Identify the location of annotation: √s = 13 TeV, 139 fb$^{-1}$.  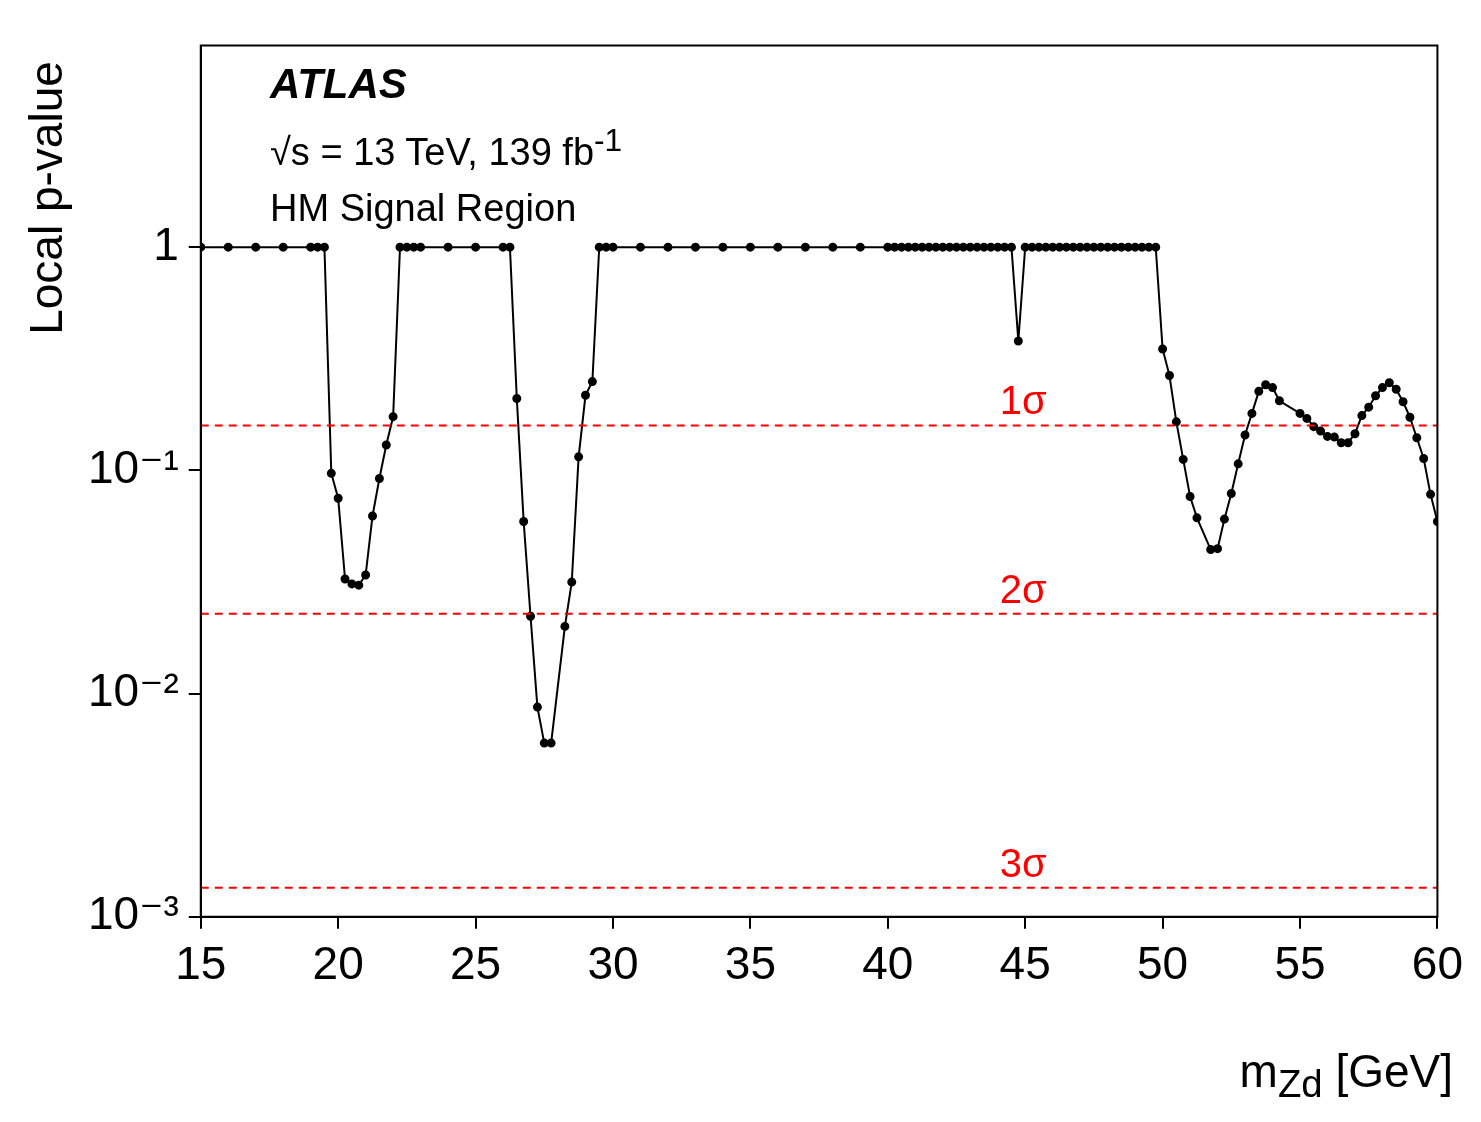
(446, 148).